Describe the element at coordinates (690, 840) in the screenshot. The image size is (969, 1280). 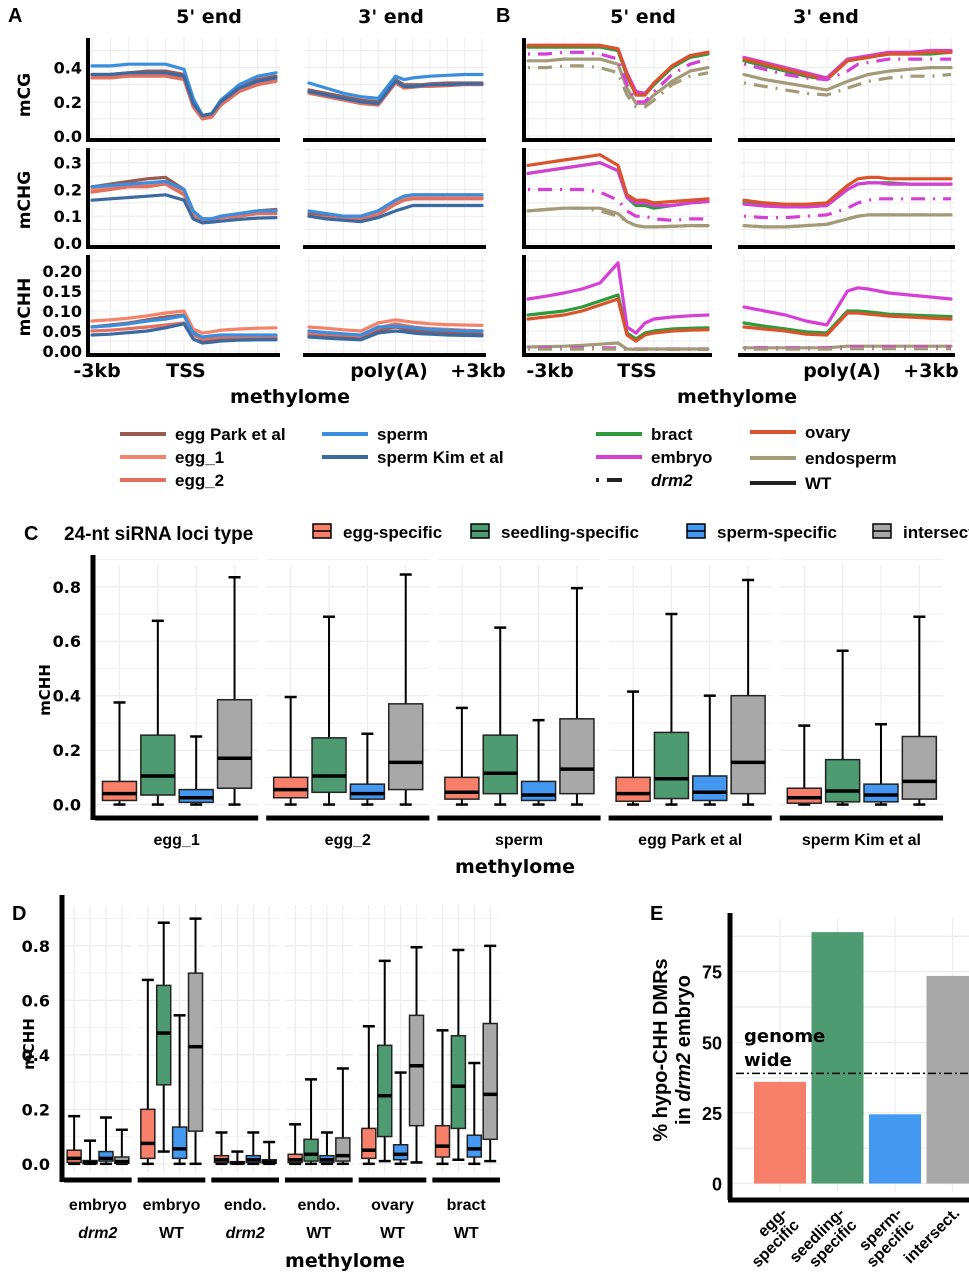
I see `x-tick-label: egg Park et al` at that location.